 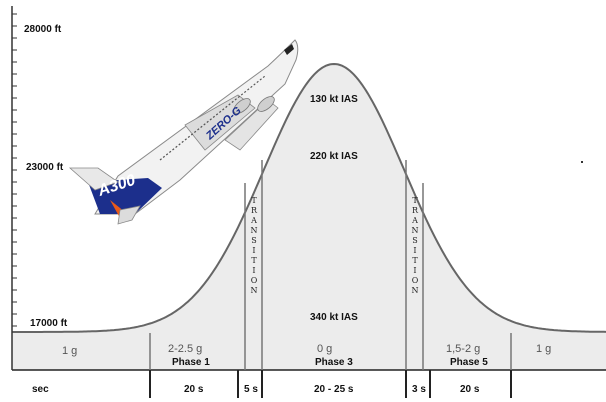 I want to click on duration-phase1: 20 s, so click(x=194, y=389).